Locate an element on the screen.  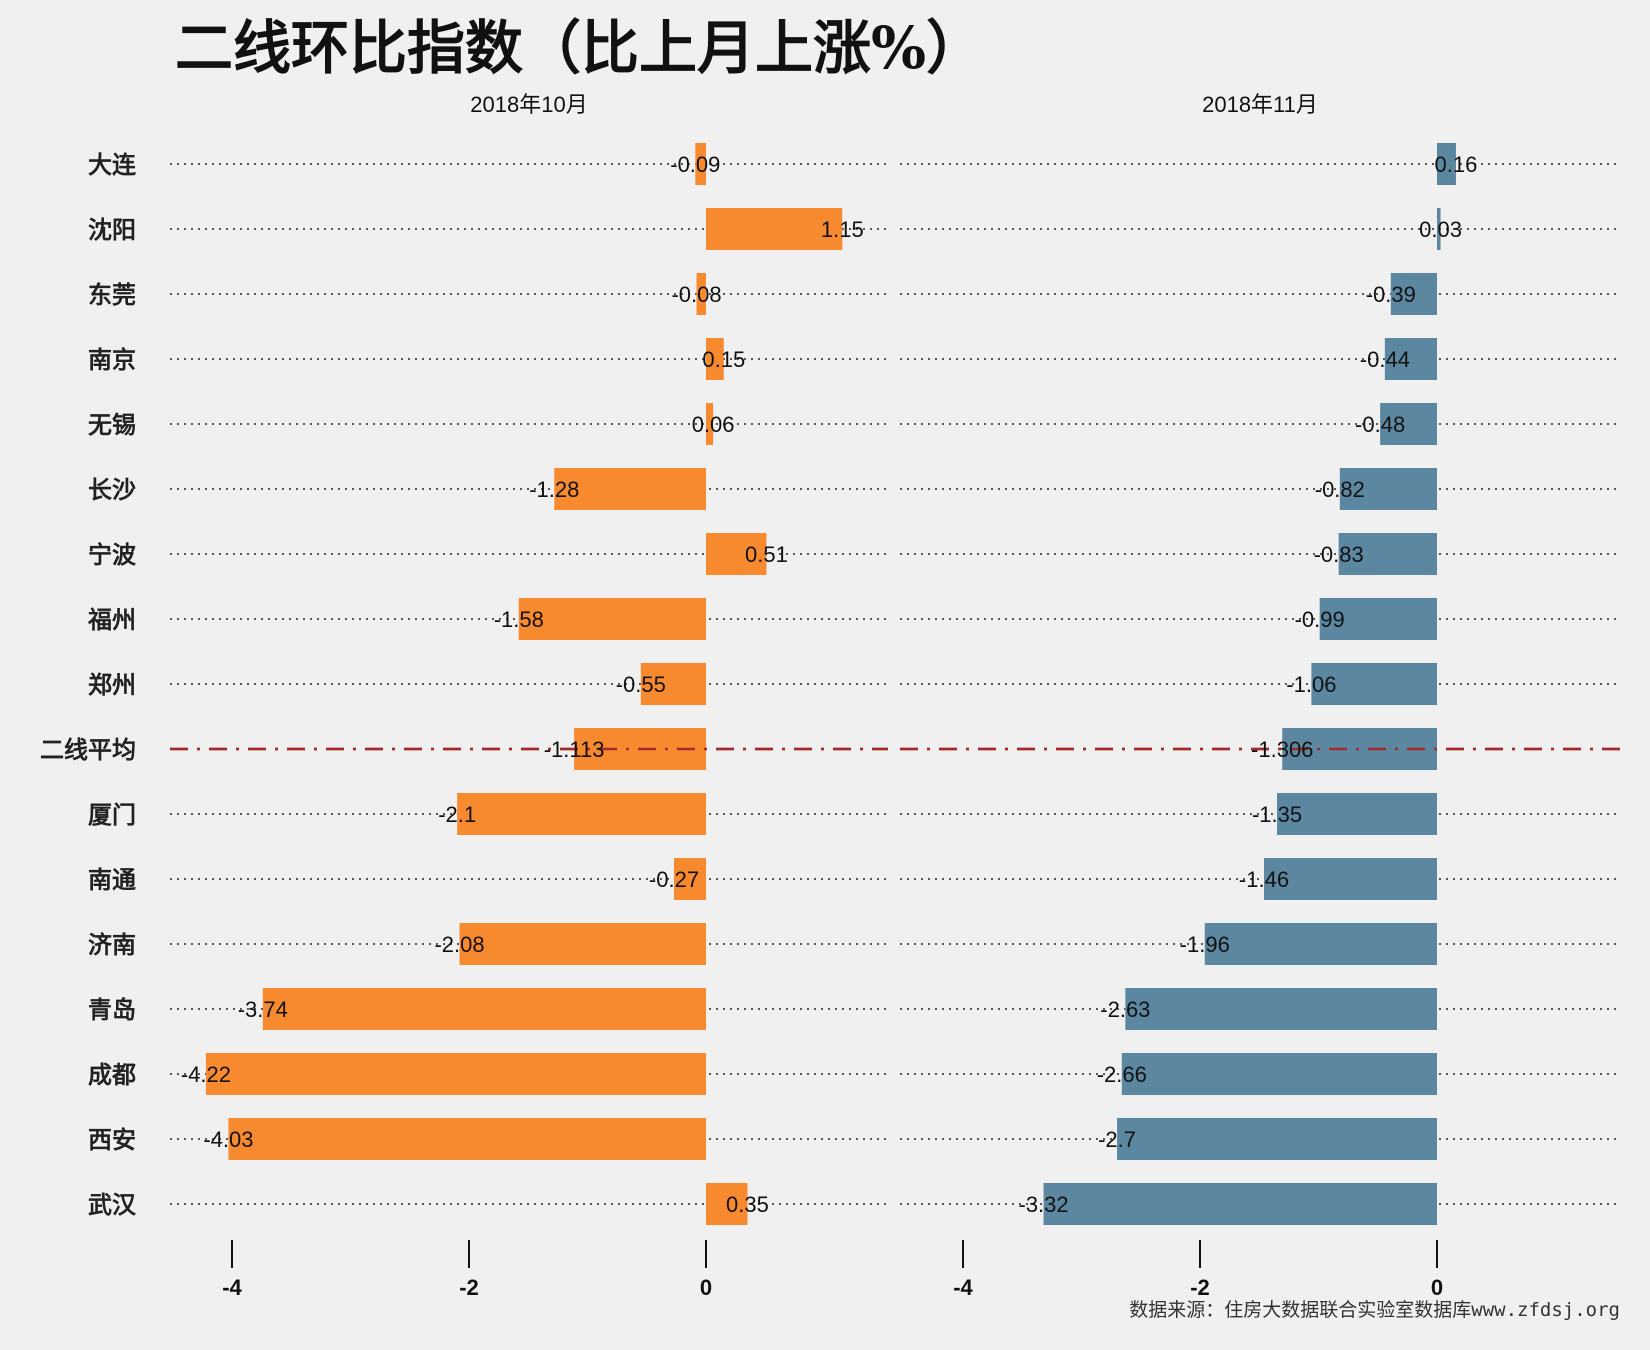
data-label: -1.35 is located at coordinates (1277, 814).